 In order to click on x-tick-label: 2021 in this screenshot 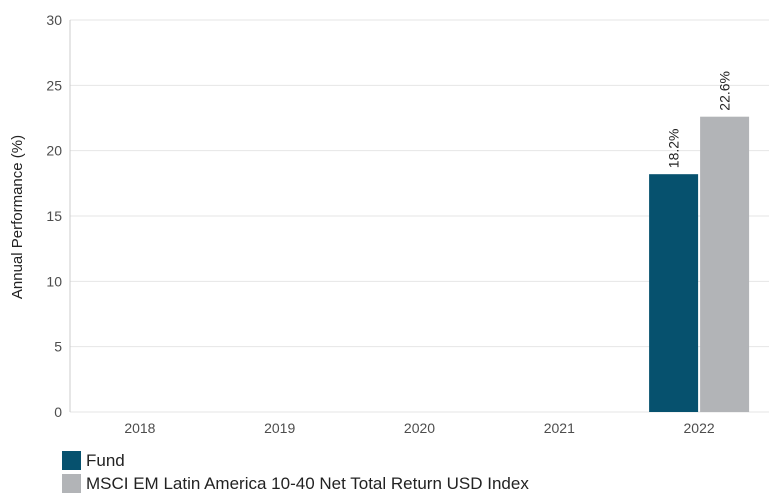, I will do `click(559, 428)`.